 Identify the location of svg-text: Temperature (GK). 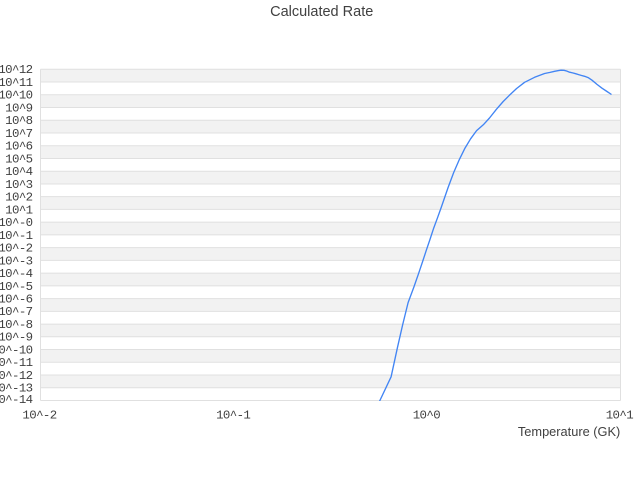
(569, 431).